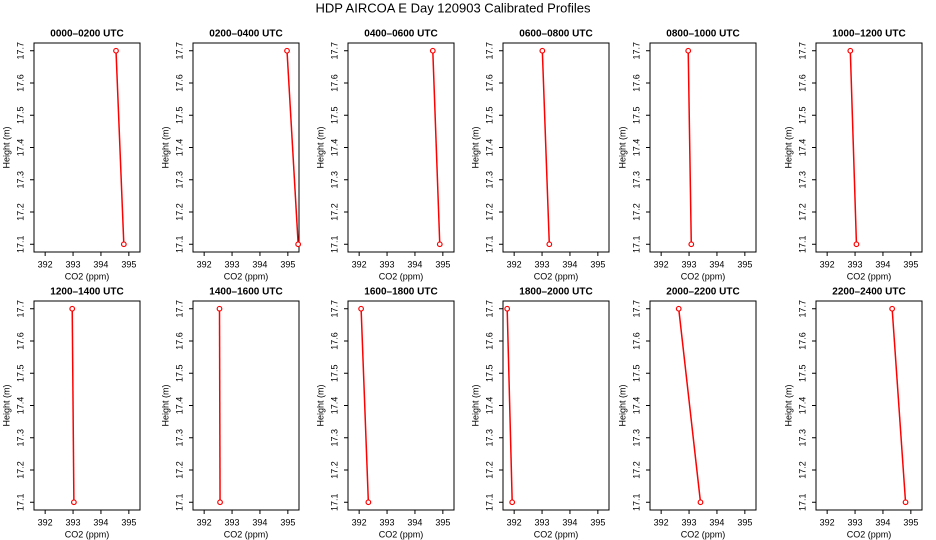 This screenshot has width=936, height=540. I want to click on panel-title: 2000–2200 UTC, so click(702, 292).